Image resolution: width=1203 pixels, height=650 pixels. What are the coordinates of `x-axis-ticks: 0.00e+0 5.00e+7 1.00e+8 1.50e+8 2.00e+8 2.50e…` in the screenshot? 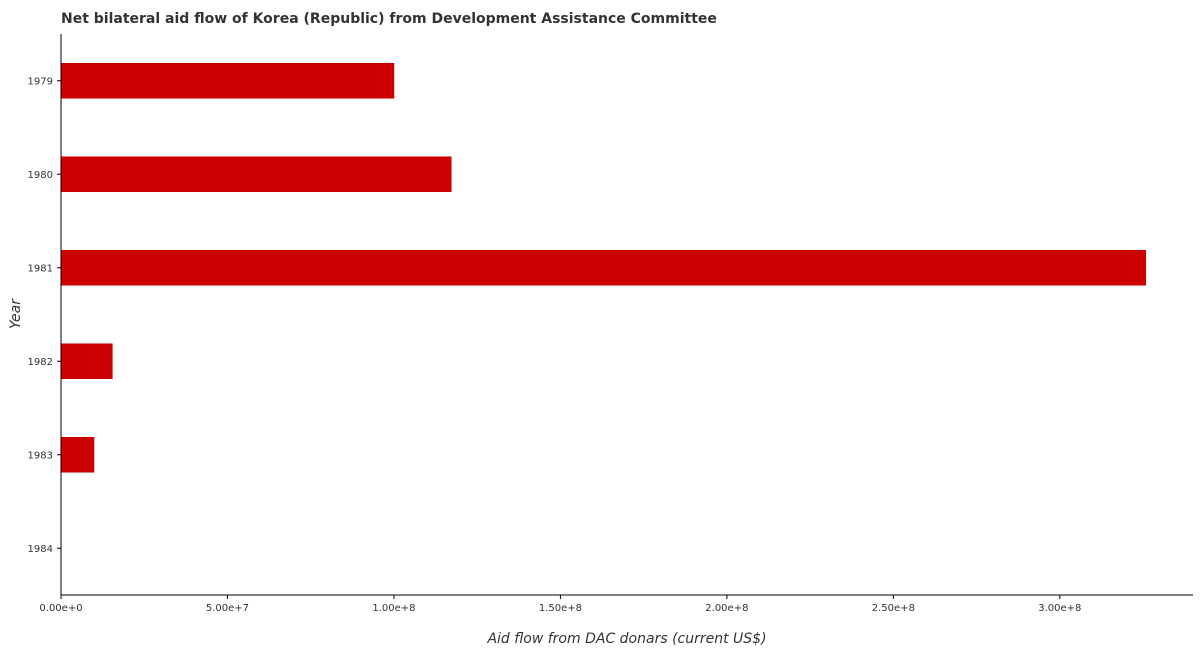 It's located at (560, 604).